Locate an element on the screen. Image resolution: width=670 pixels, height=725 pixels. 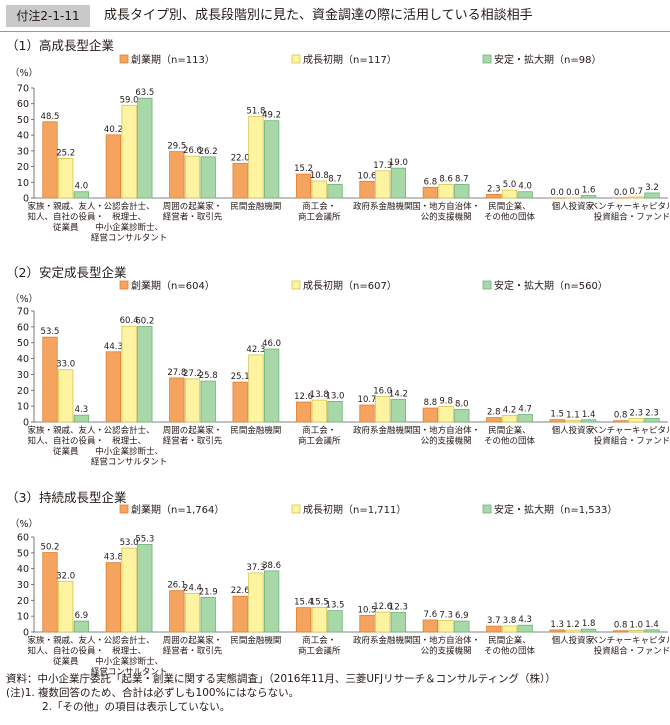
x-tick-label: 経営者・取引先 is located at coordinates (193, 651).